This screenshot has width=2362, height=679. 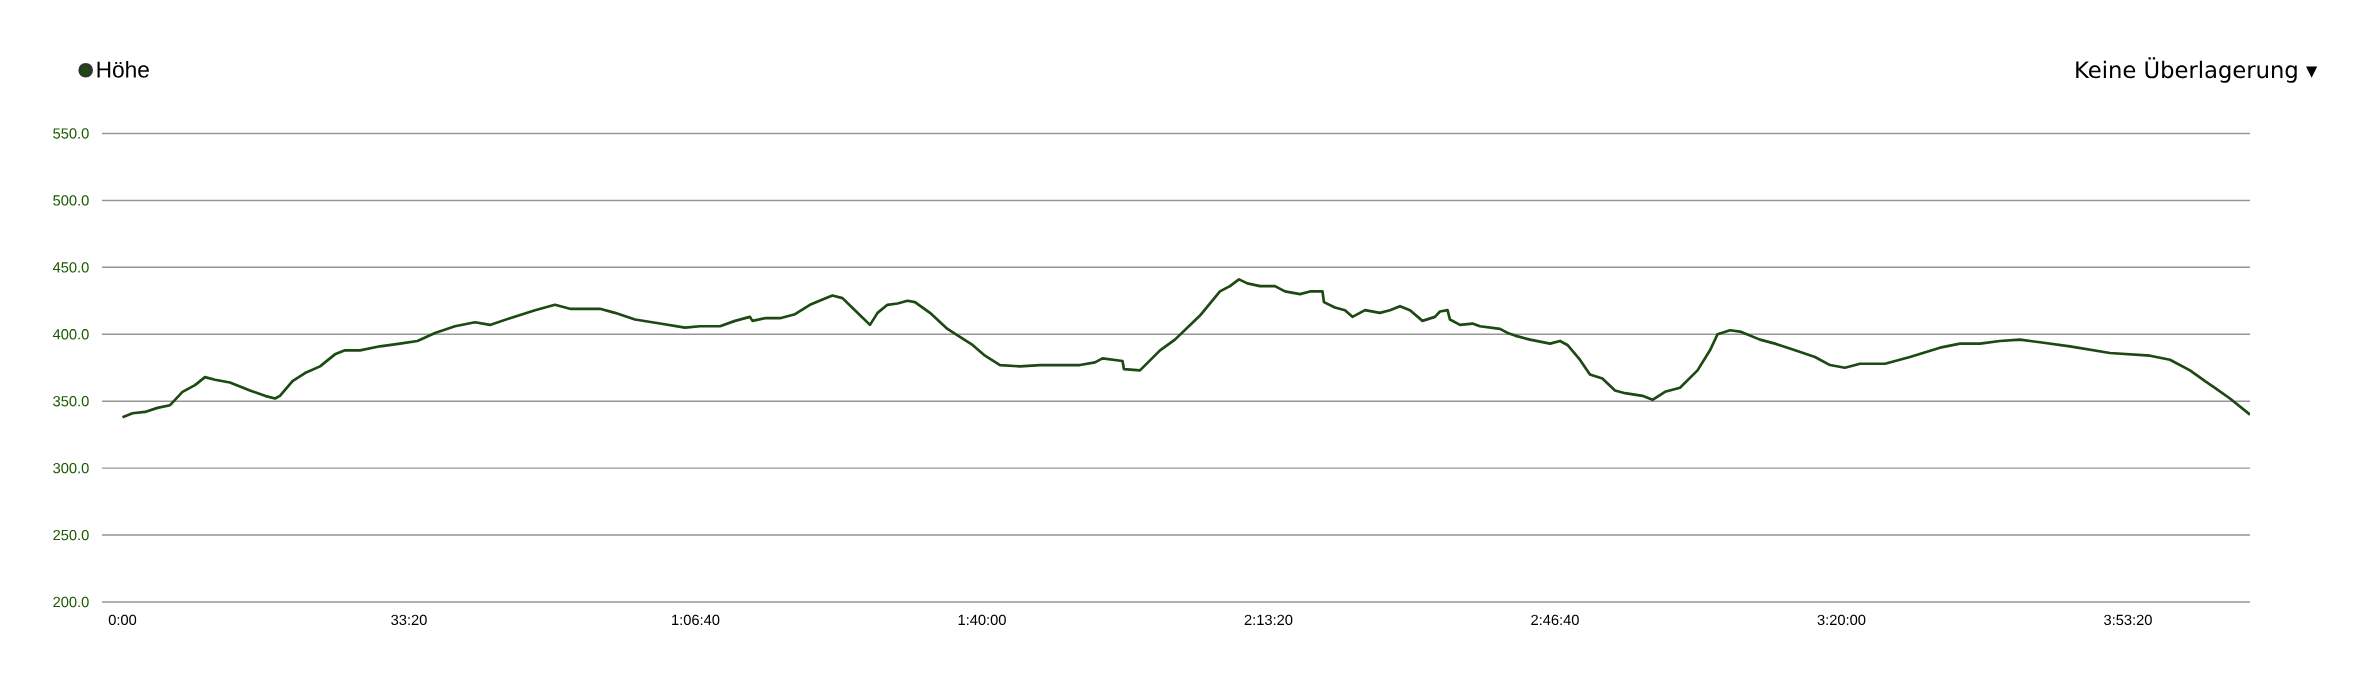 What do you see at coordinates (2128, 620) in the screenshot?
I see `x-tick-label: 3:53:20` at bounding box center [2128, 620].